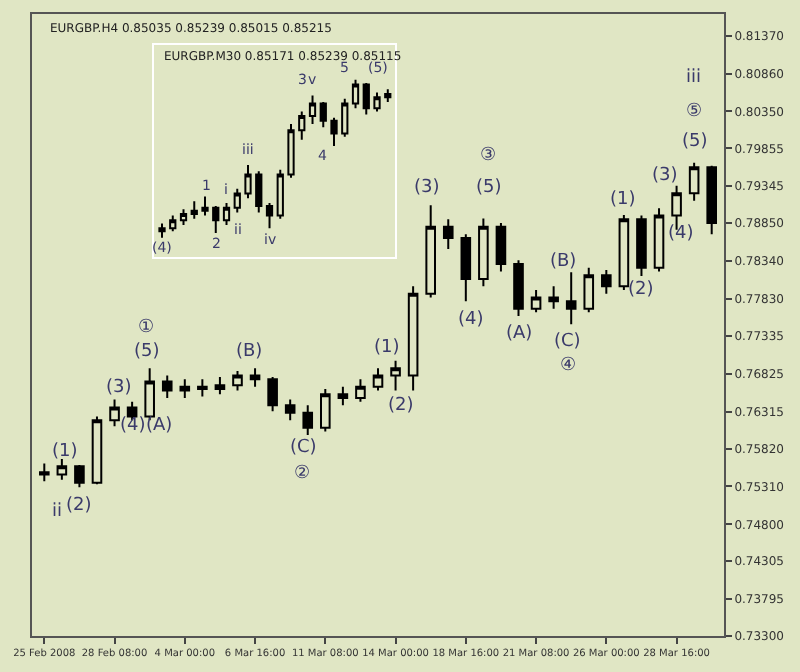 The image size is (800, 672). What do you see at coordinates (488, 156) in the screenshot?
I see `annotation: ③` at bounding box center [488, 156].